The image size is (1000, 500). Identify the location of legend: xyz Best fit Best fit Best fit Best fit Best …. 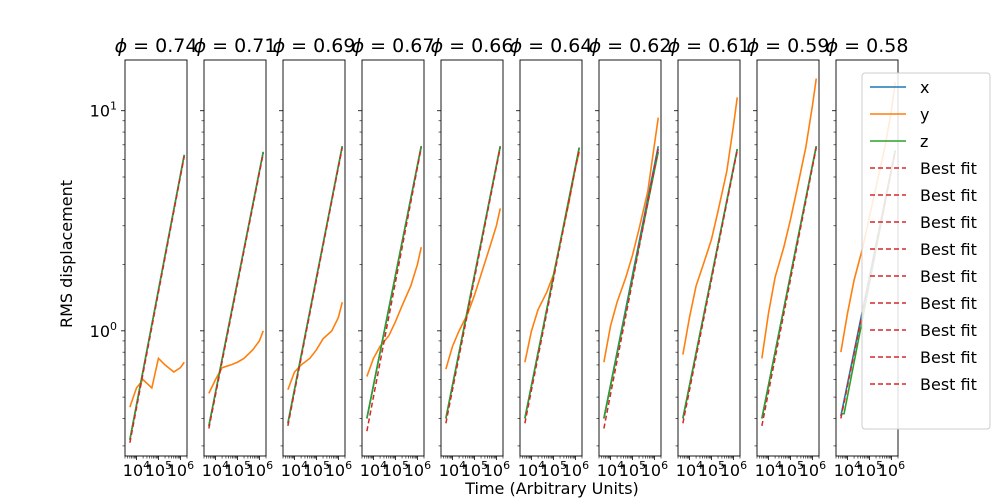
(926, 251).